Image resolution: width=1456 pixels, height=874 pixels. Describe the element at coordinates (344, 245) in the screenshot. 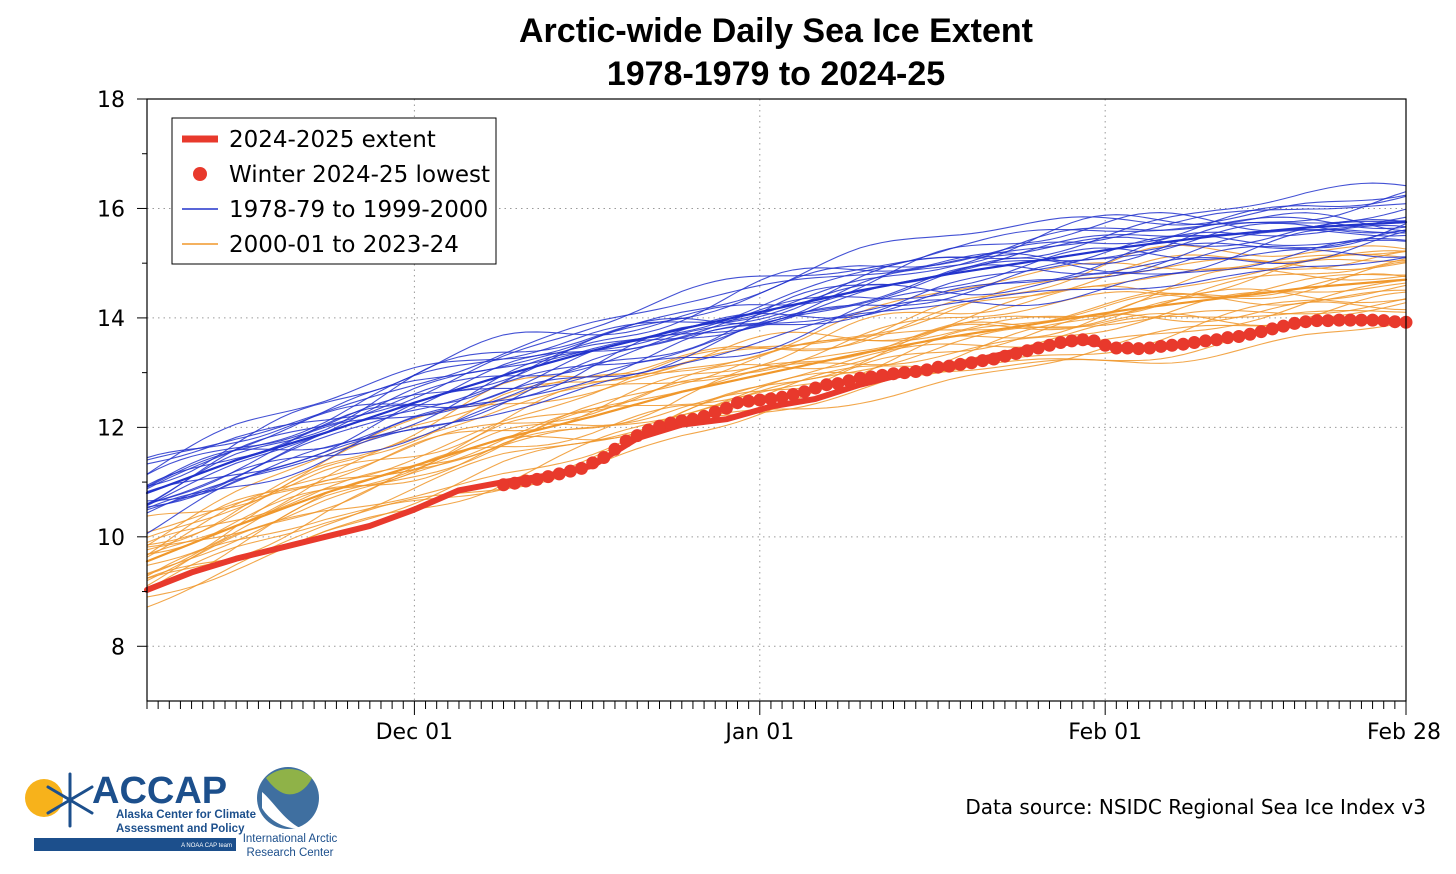

I see `legend-label-recent: 2000-01 to 2023-24` at that location.